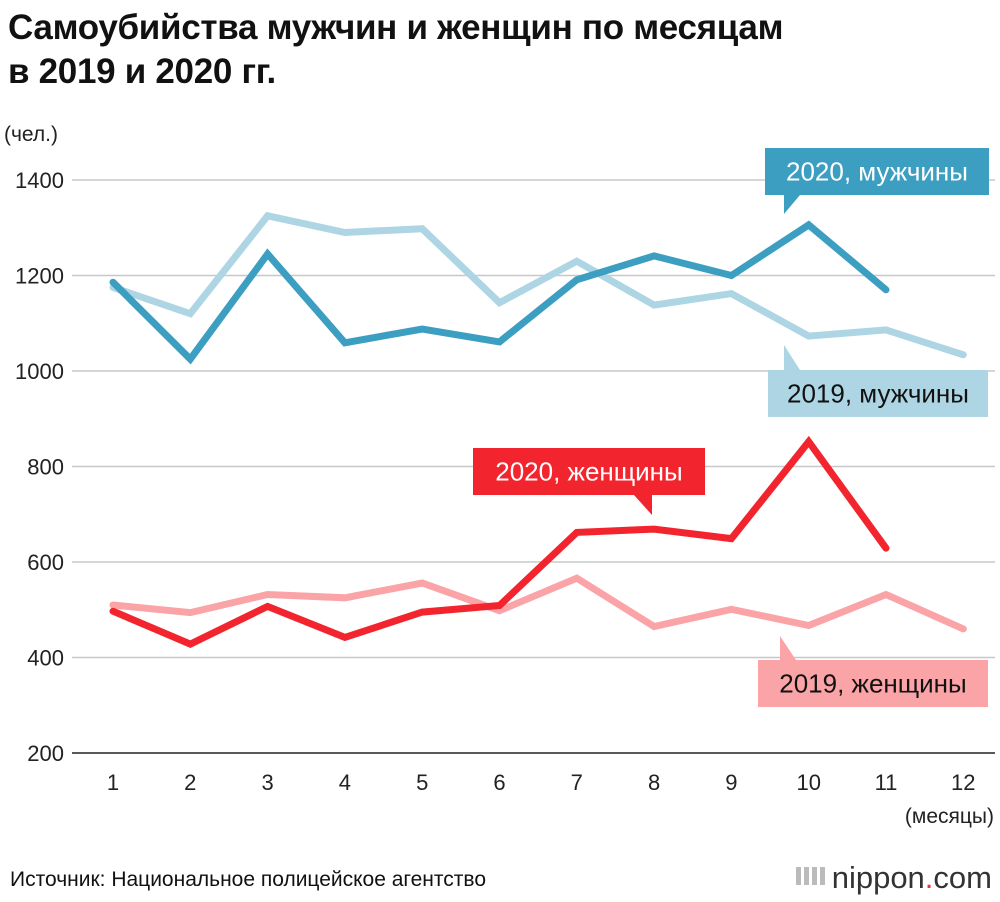 The height and width of the screenshot is (902, 1000). I want to click on x-tick-label: 8, so click(654, 782).